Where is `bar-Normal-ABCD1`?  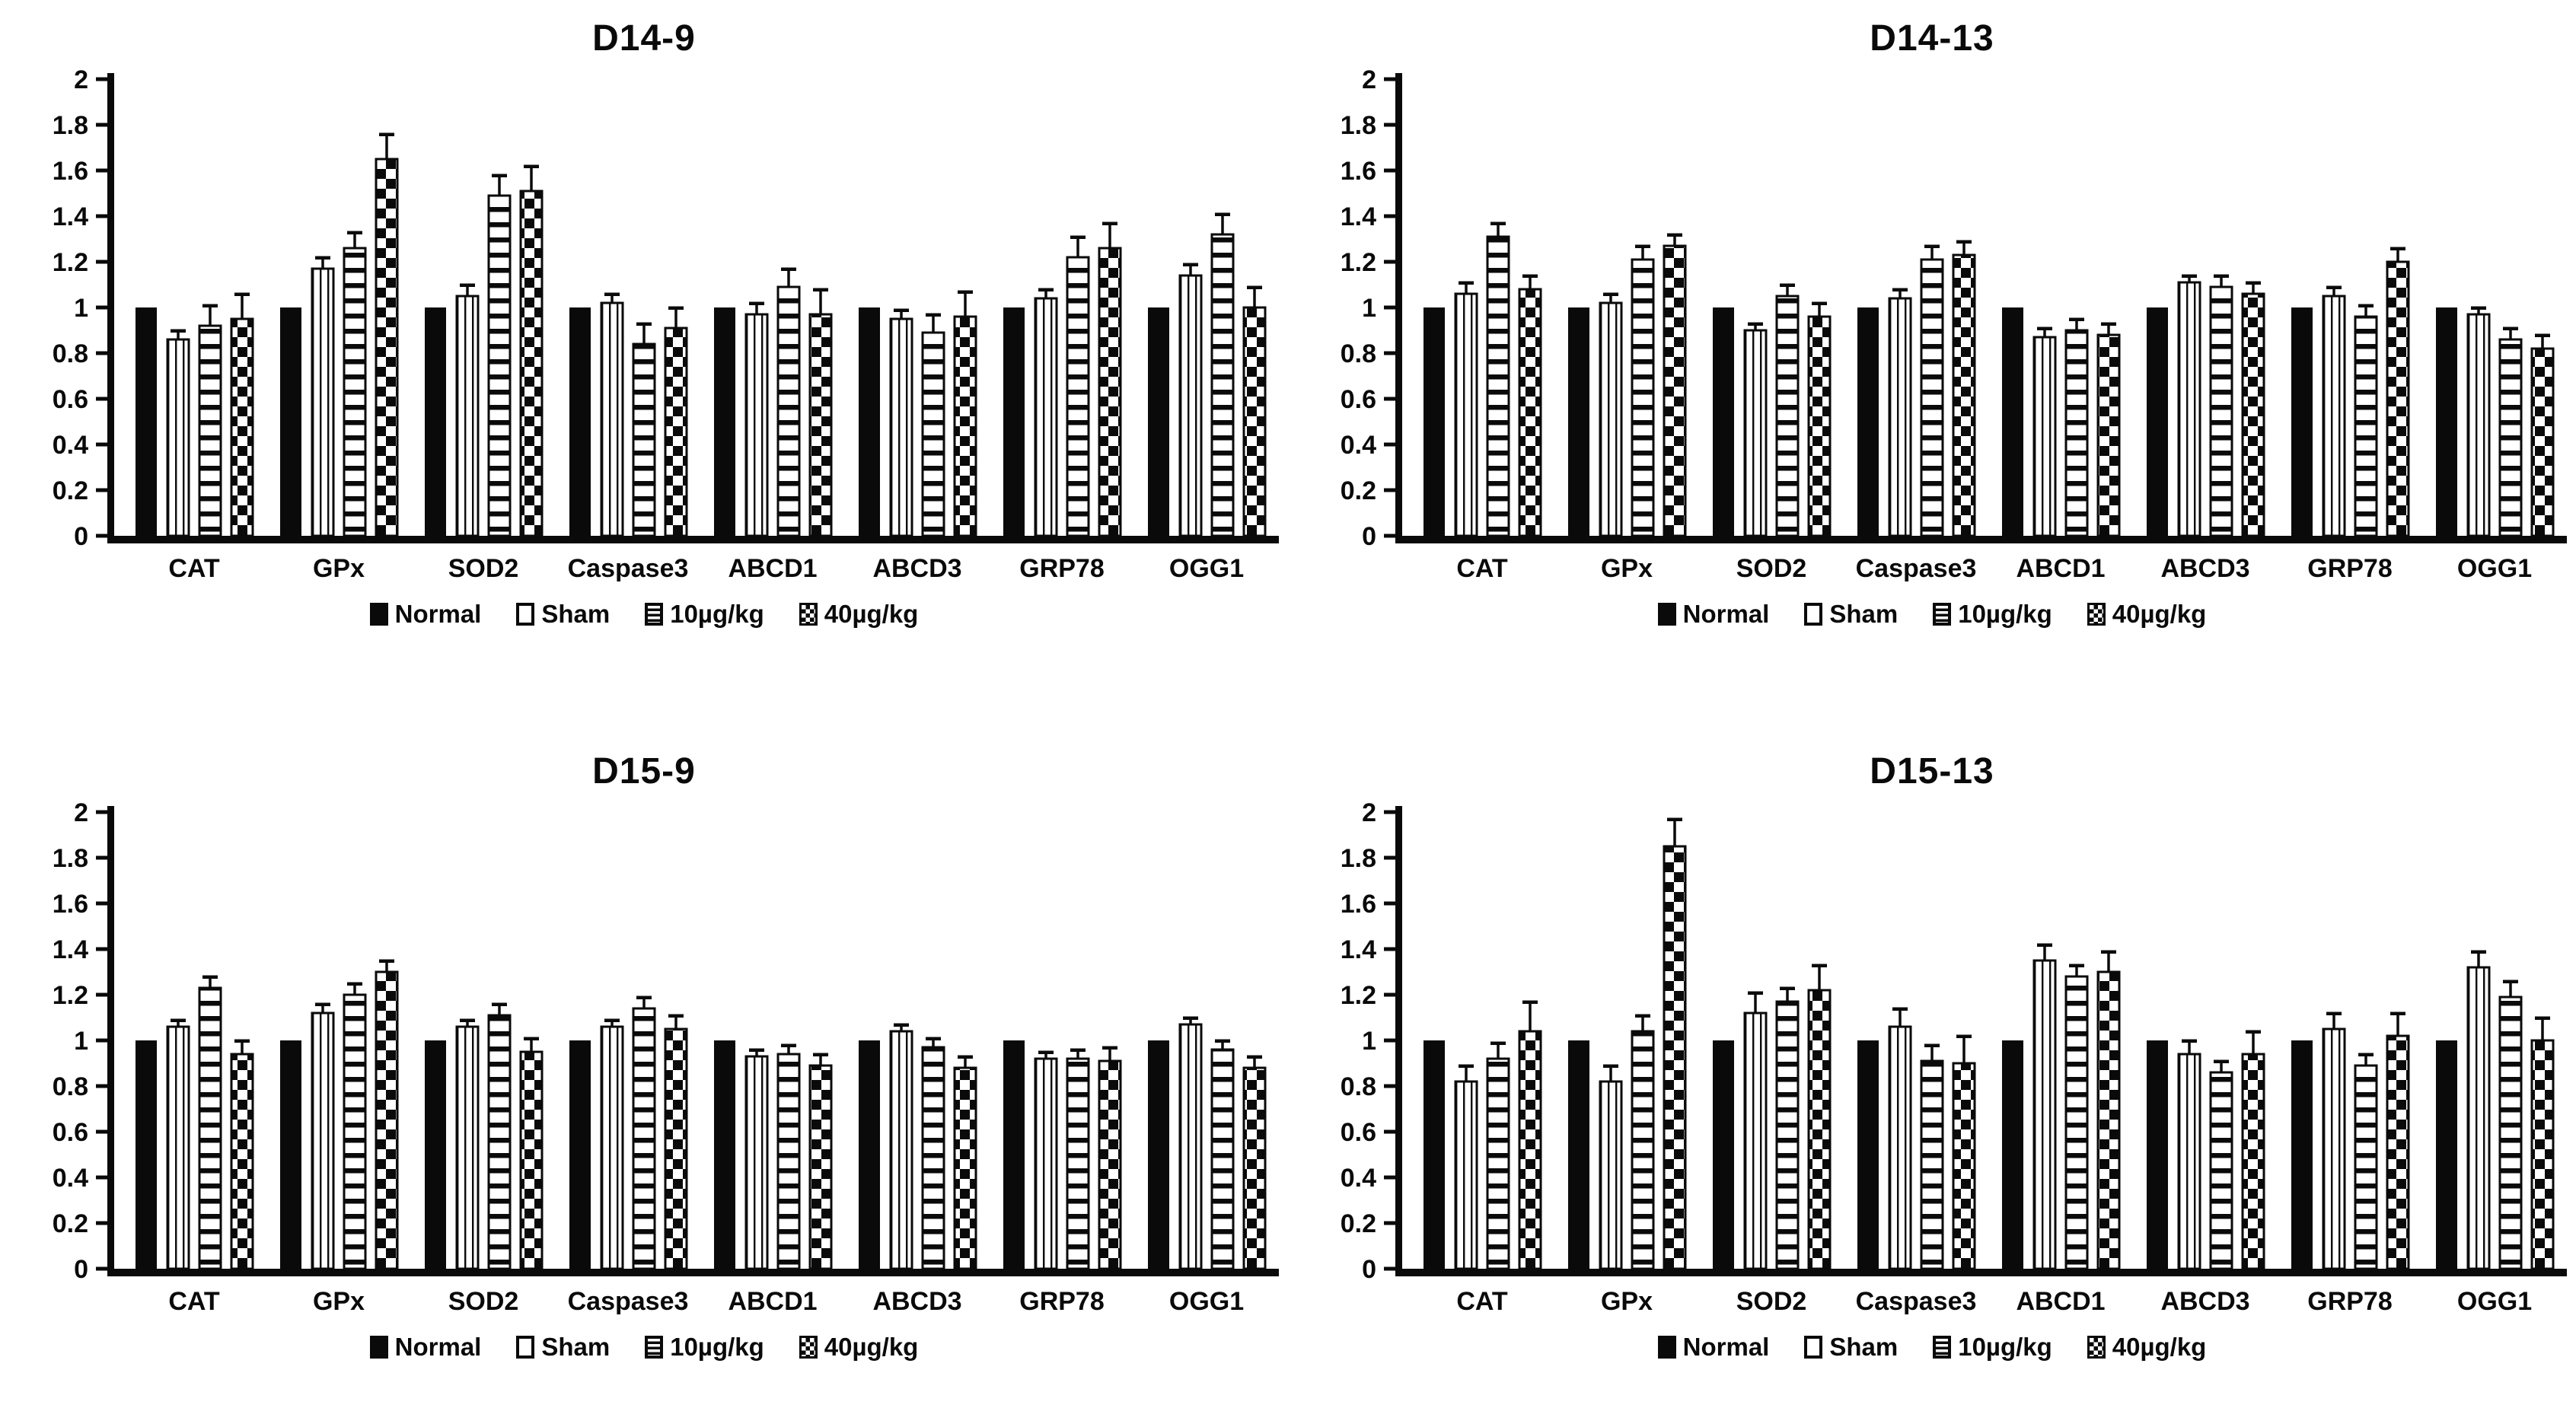
bar-Normal-ABCD1 is located at coordinates (2012, 421).